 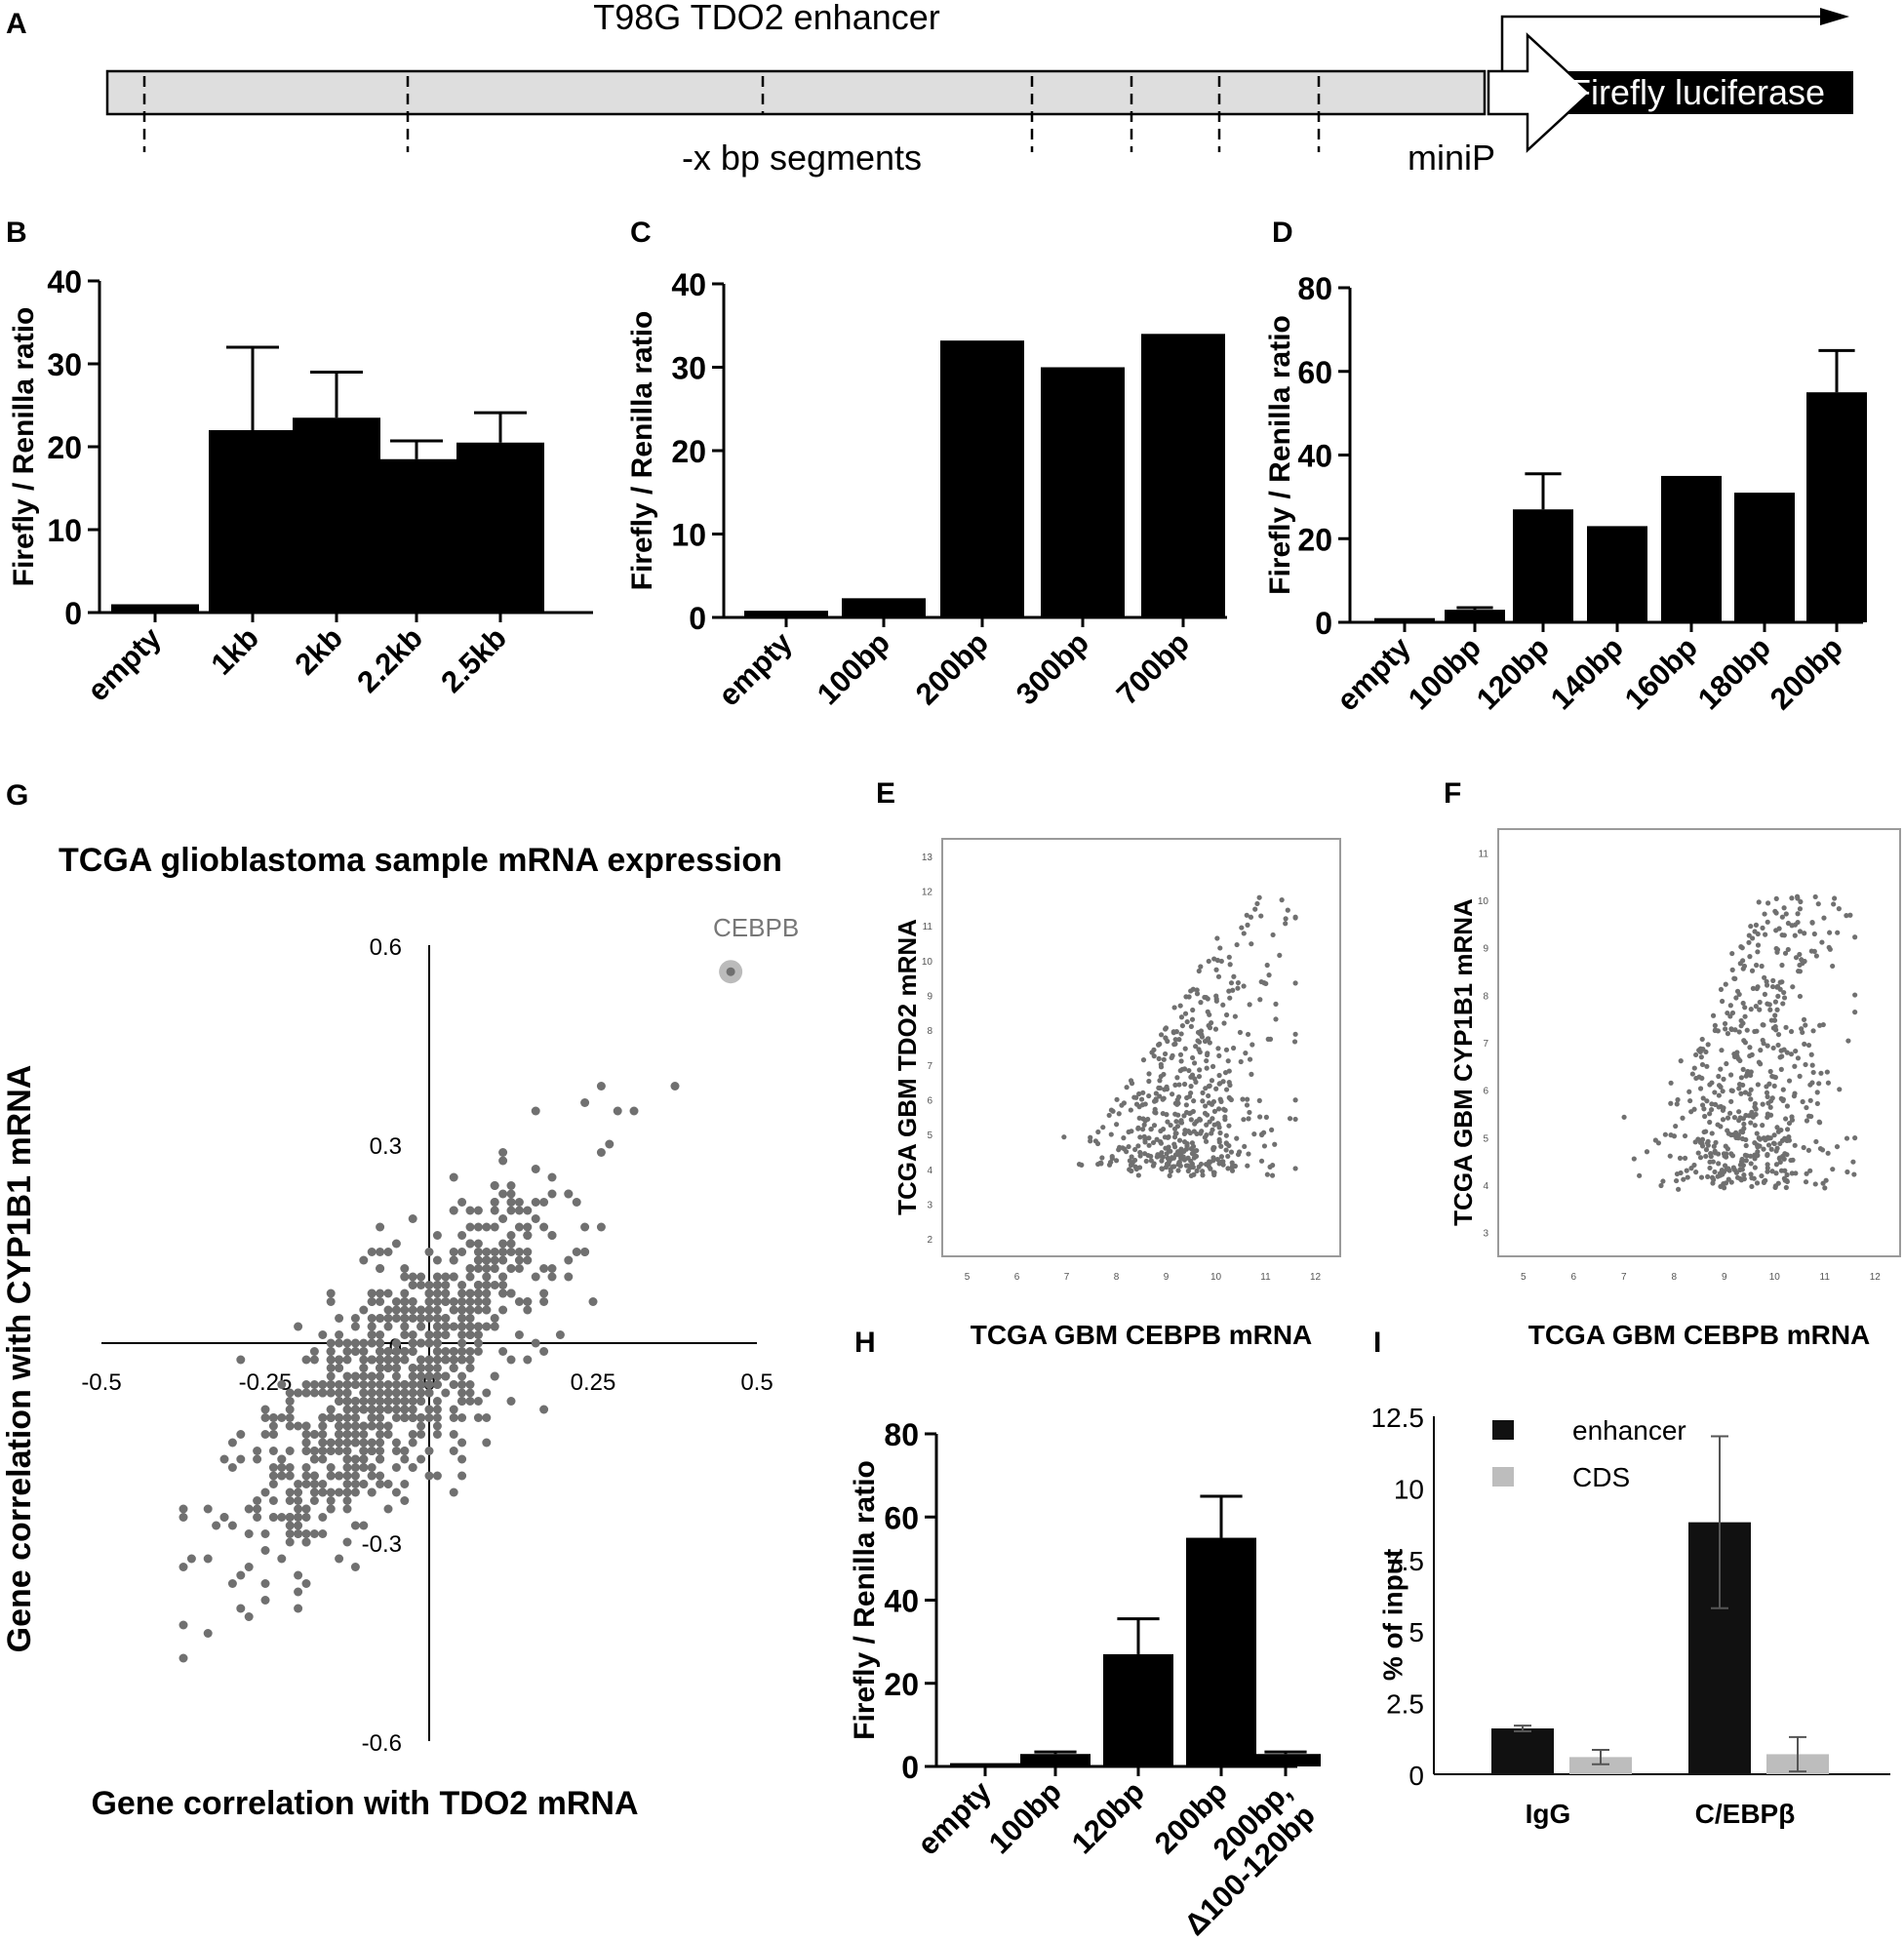 What do you see at coordinates (955, 1818) in the screenshot?
I see `category-label: empty` at bounding box center [955, 1818].